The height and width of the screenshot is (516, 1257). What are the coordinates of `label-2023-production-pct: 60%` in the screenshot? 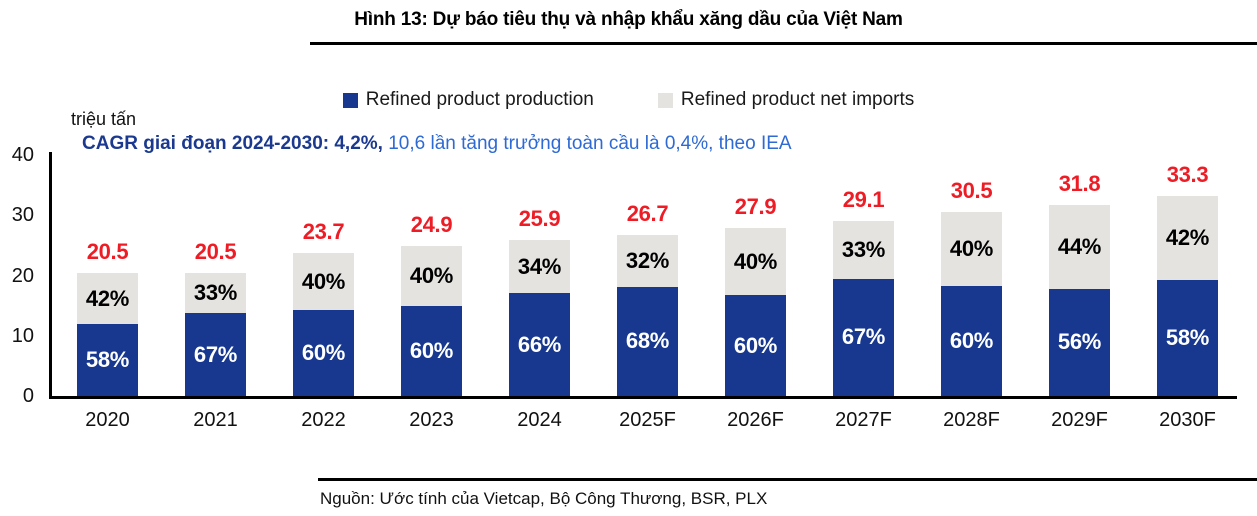 It's located at (431, 351).